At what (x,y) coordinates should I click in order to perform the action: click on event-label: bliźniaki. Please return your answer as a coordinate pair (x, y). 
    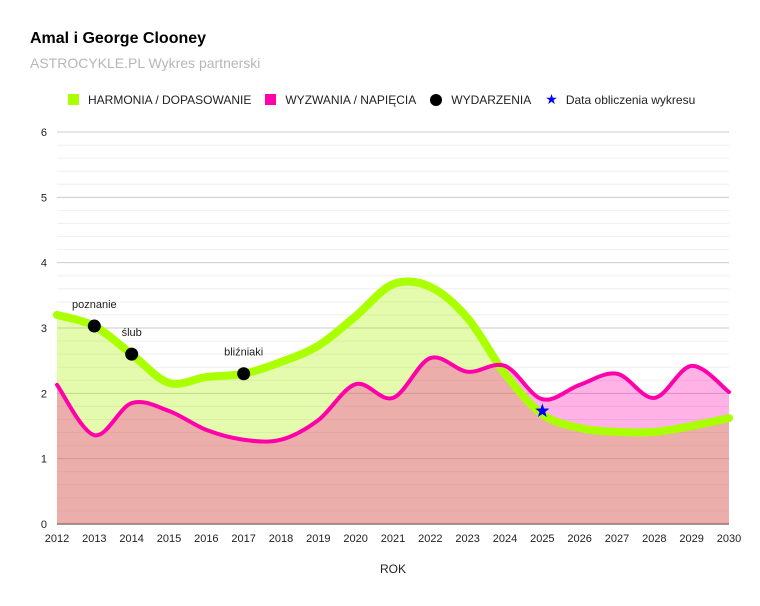
    Looking at the image, I should click on (243, 353).